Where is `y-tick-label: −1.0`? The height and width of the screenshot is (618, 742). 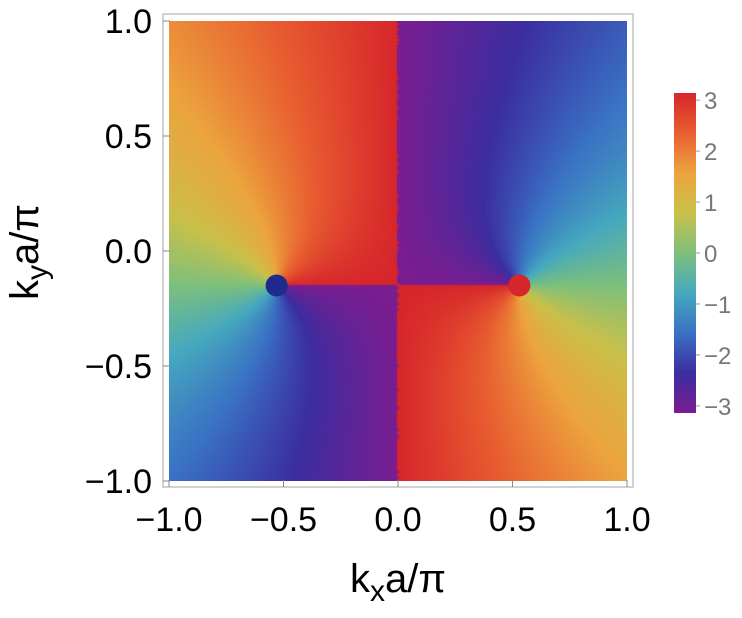
y-tick-label: −1.0 is located at coordinates (118, 482).